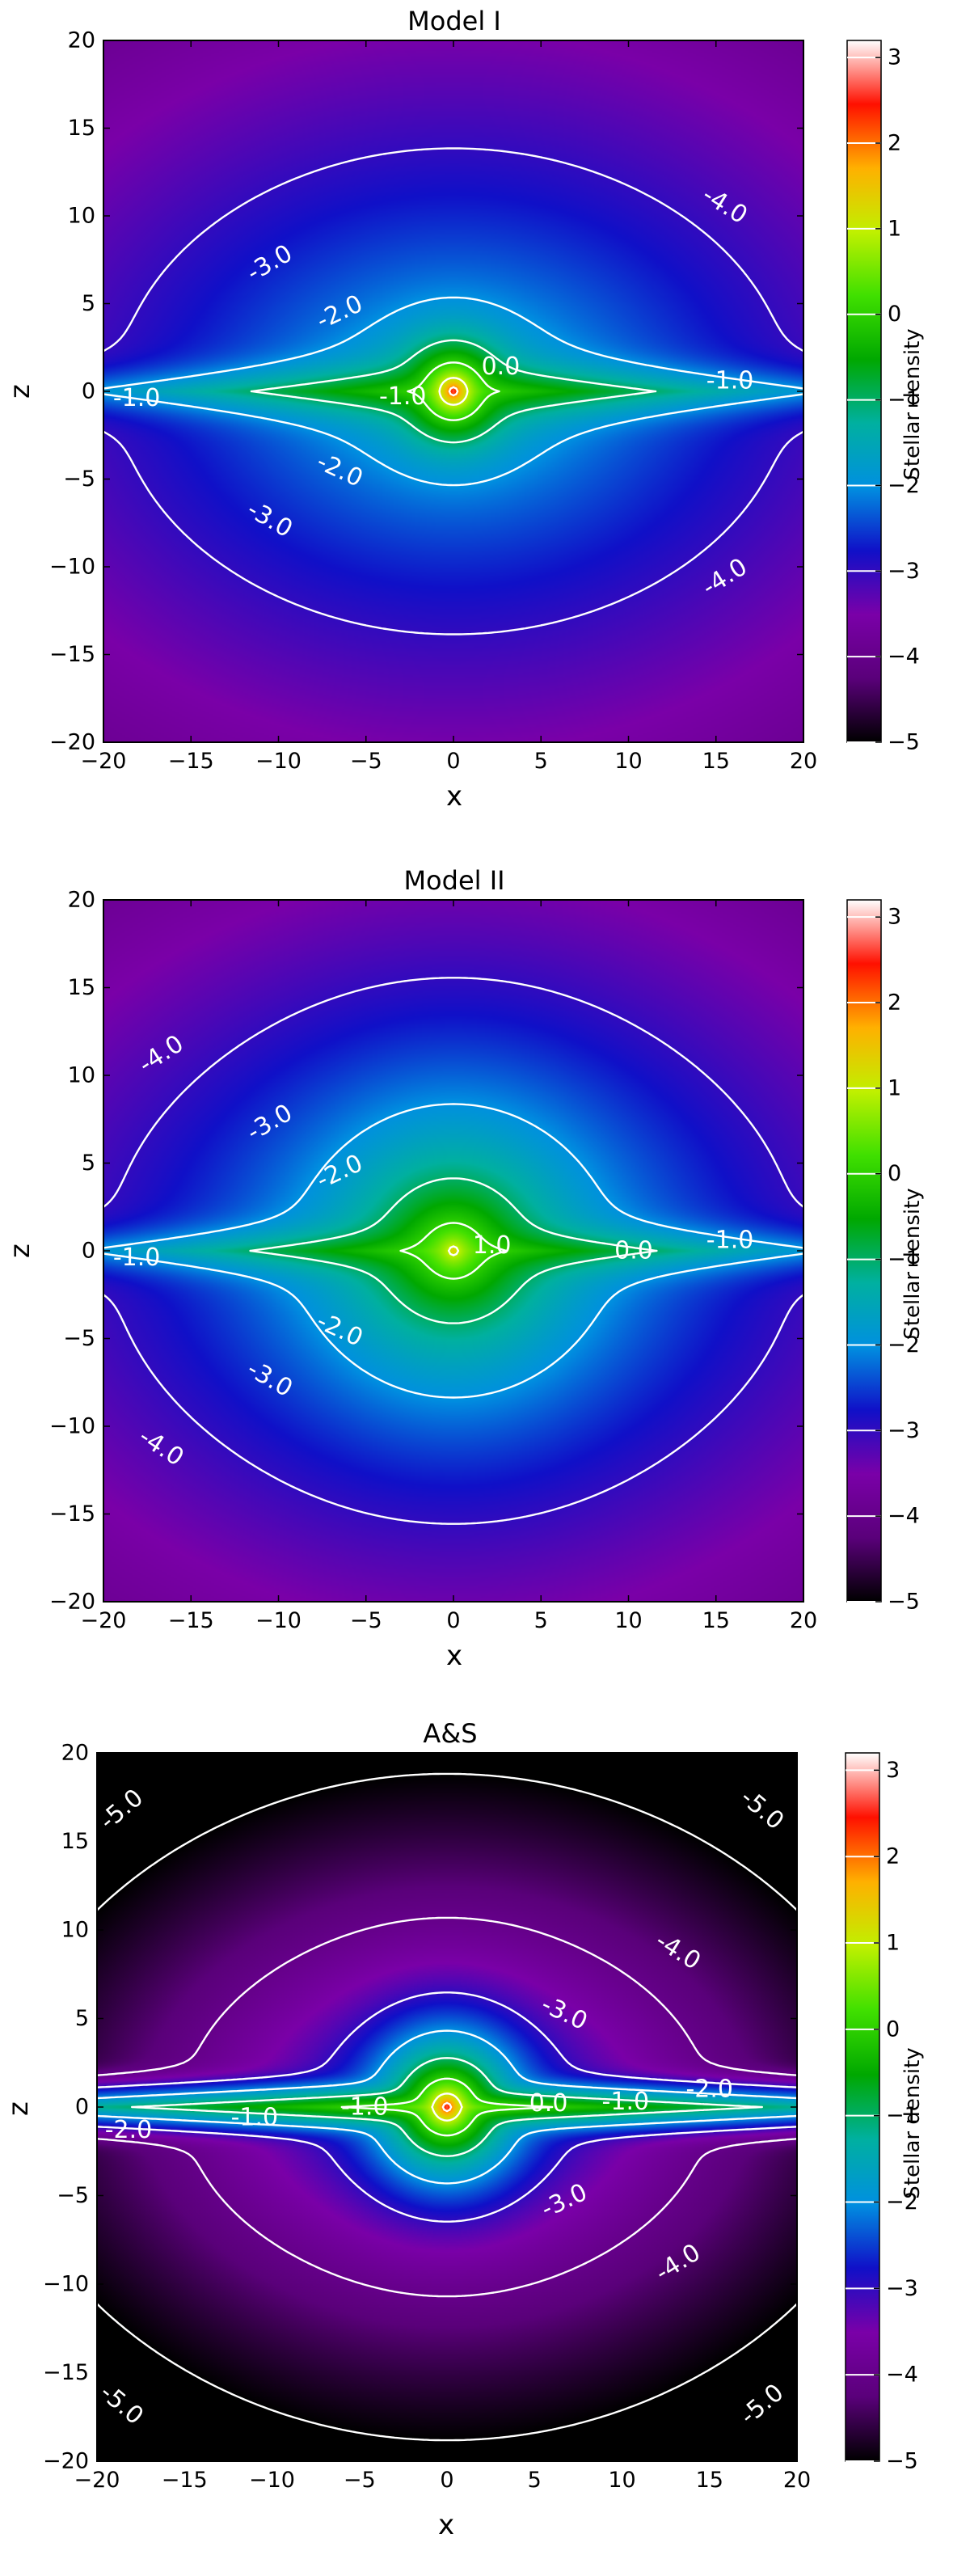 The image size is (970, 2576). I want to click on contour-lines, so click(453, 391).